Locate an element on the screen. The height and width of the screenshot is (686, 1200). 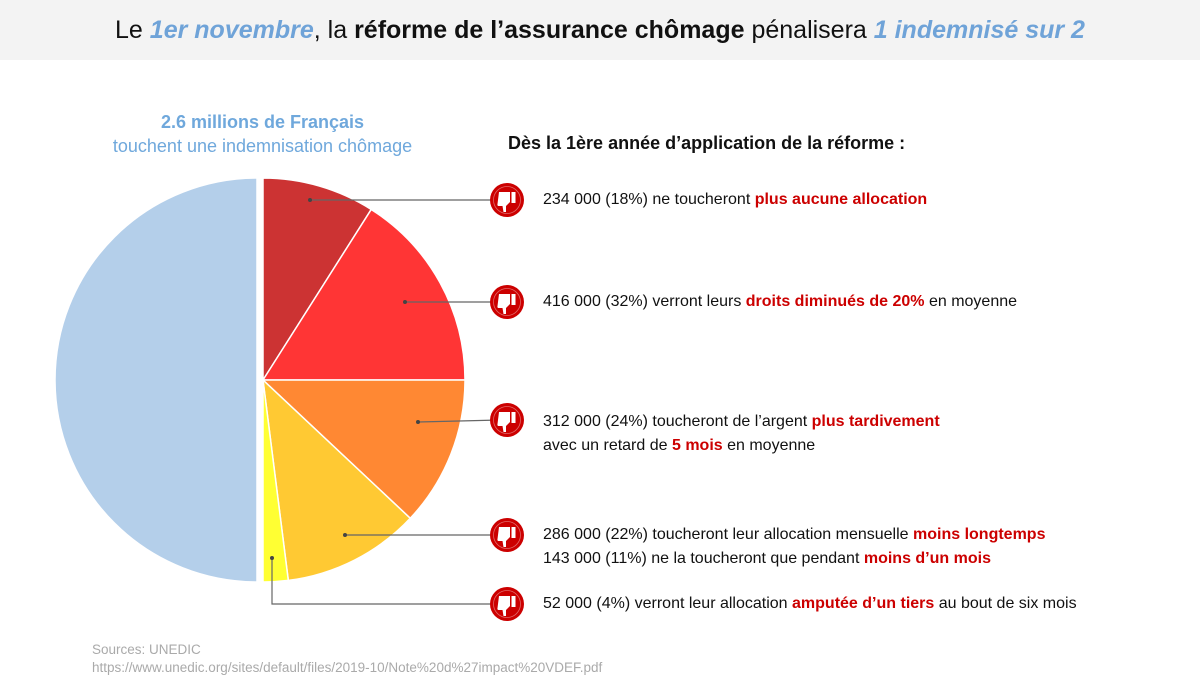
subtitle-line1: 2.6 millions de Français is located at coordinates (262, 122).